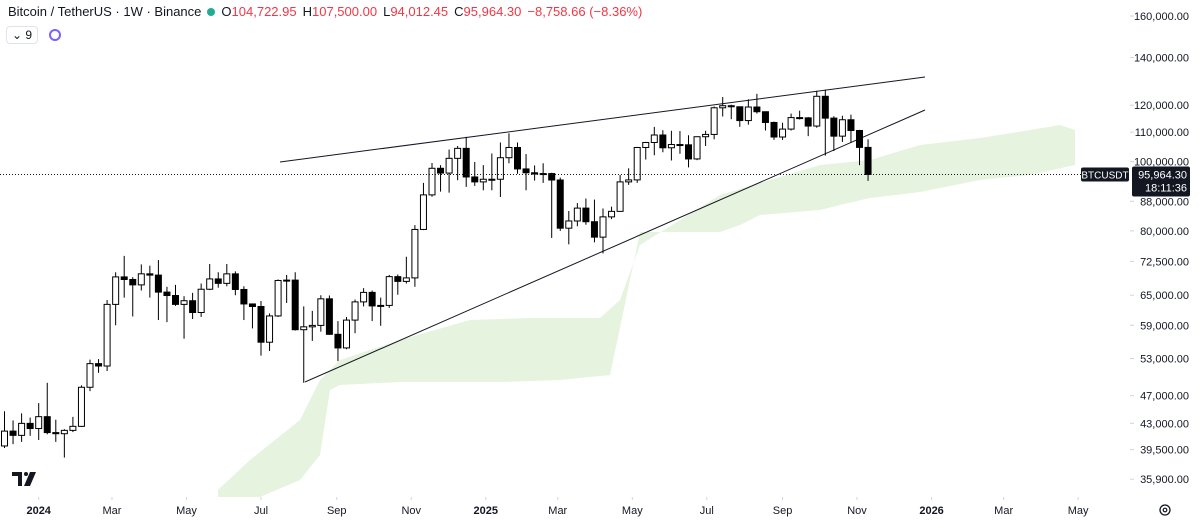 The height and width of the screenshot is (520, 1199). Describe the element at coordinates (783, 511) in the screenshot. I see `x-tick-label: Sep` at that location.